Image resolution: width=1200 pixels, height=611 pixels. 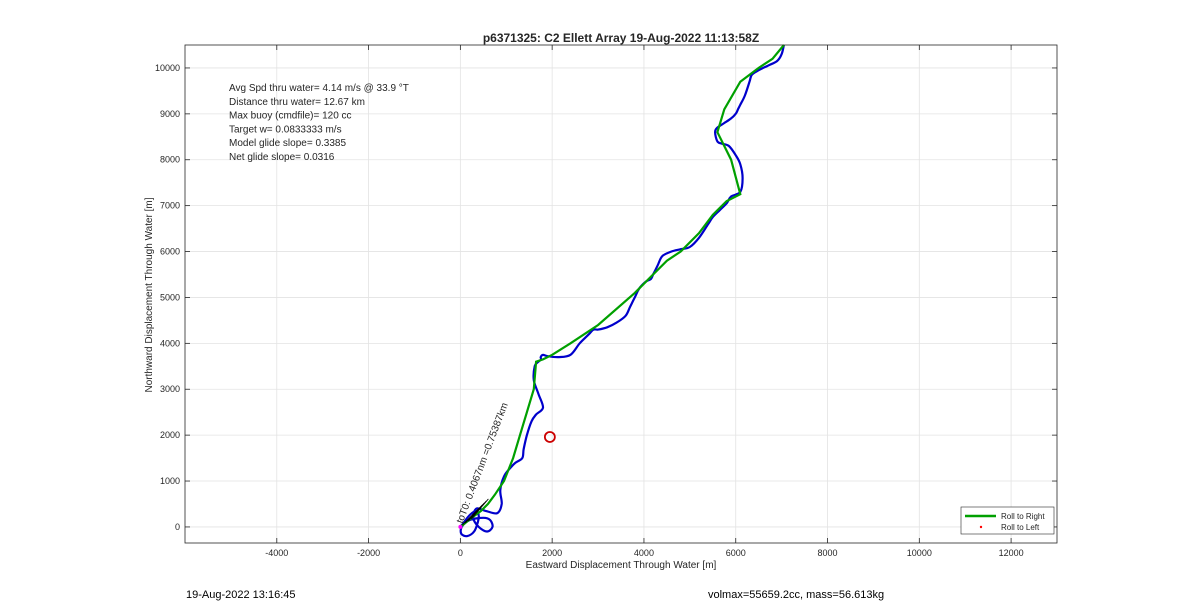 What do you see at coordinates (282, 157) in the screenshot?
I see `stats-annotation: Net glide slope= 0.0316` at bounding box center [282, 157].